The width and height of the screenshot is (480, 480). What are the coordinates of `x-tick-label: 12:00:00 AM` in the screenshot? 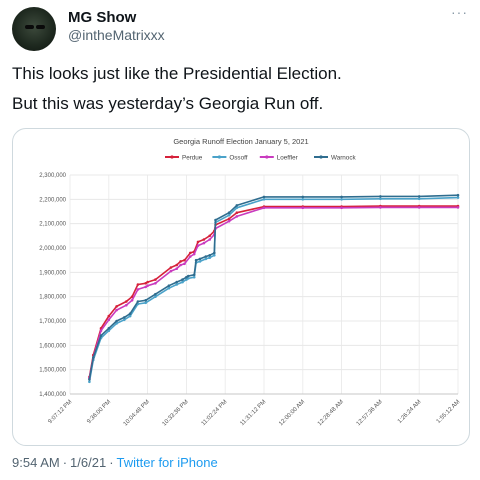 It's located at (292, 413).